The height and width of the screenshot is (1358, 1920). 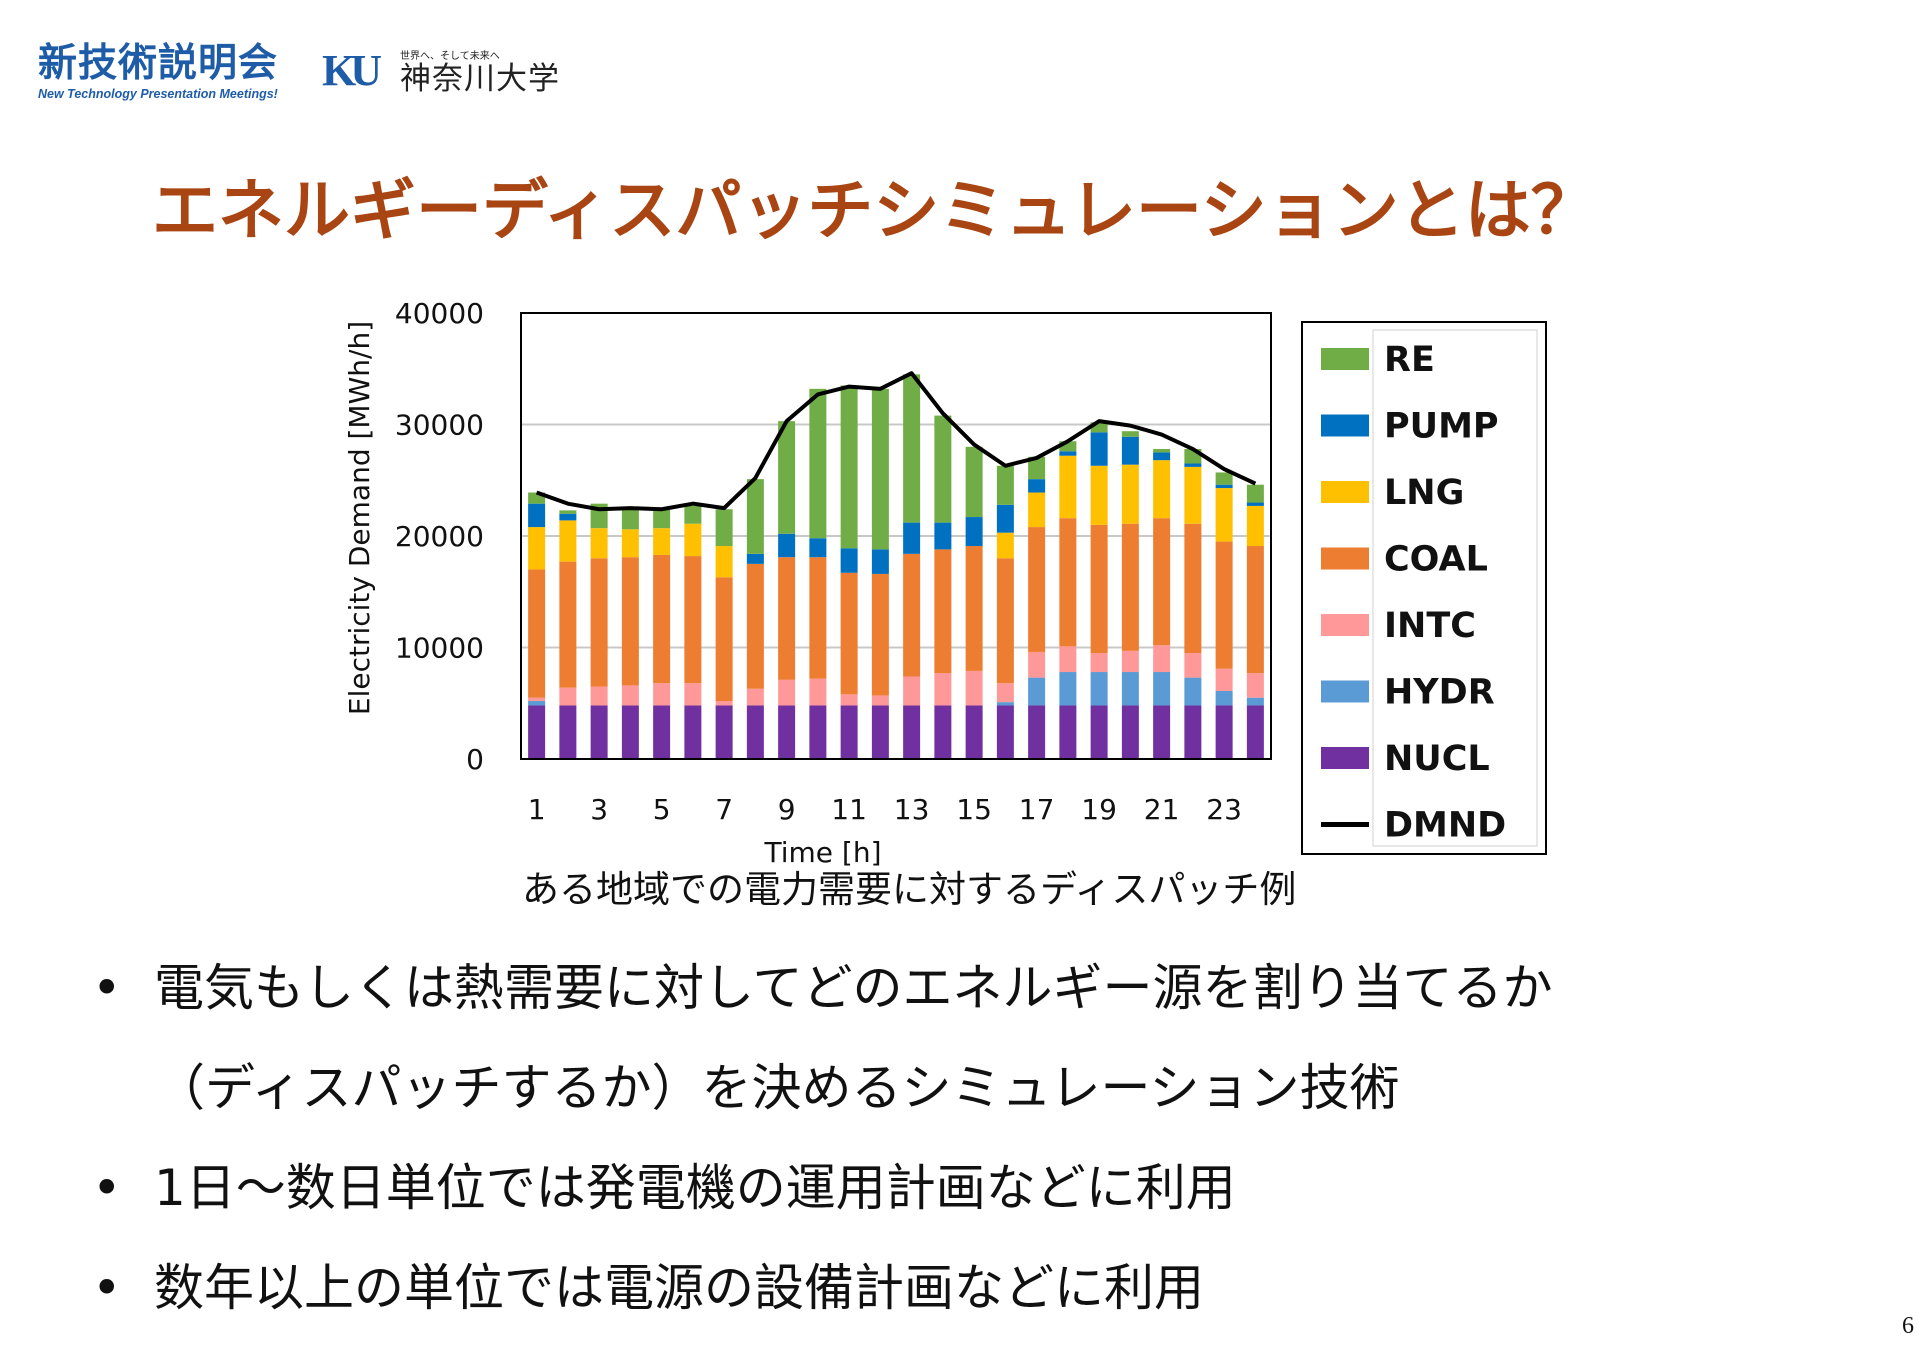 What do you see at coordinates (909, 889) in the screenshot?
I see `chart-caption: ある地域での電力需要に対するディスパッチ例` at bounding box center [909, 889].